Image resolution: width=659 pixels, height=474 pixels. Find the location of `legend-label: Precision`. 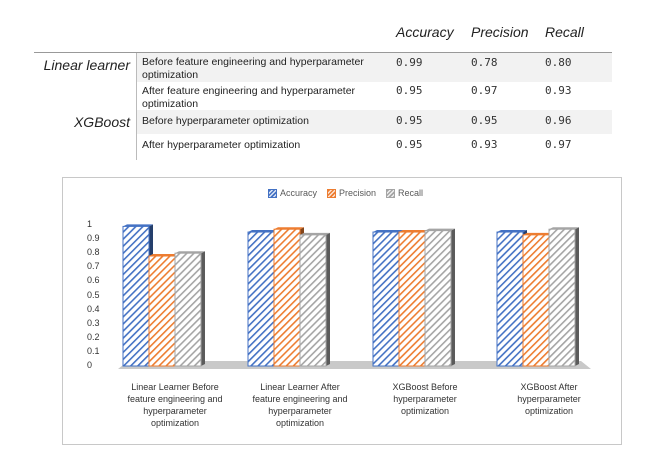

legend-label: Precision is located at coordinates (358, 193).